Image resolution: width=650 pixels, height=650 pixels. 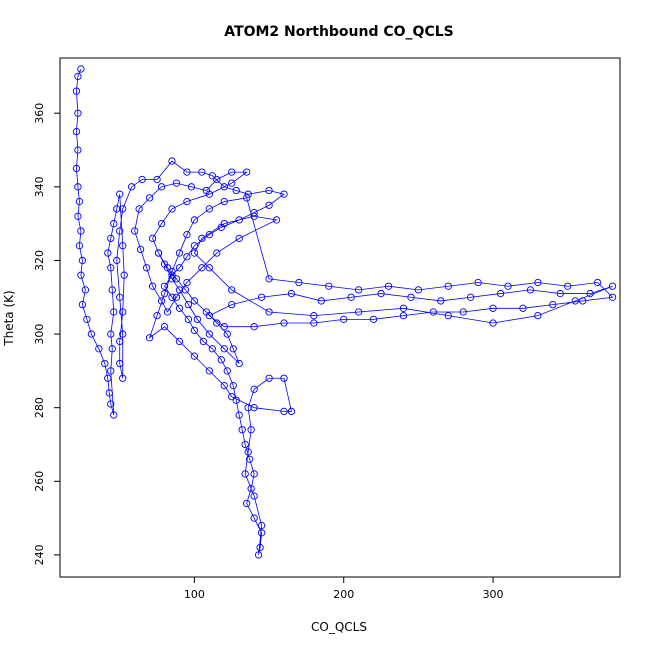 What do you see at coordinates (39, 481) in the screenshot?
I see `y-tick-label: 260` at bounding box center [39, 481].